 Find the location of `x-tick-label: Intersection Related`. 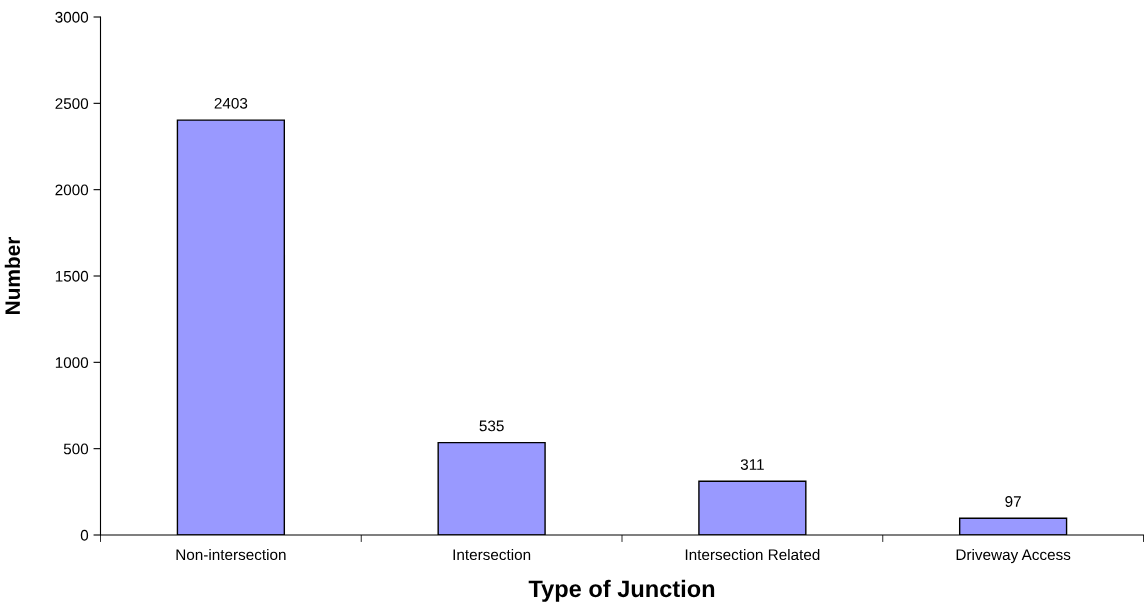

x-tick-label: Intersection Related is located at coordinates (752, 554).